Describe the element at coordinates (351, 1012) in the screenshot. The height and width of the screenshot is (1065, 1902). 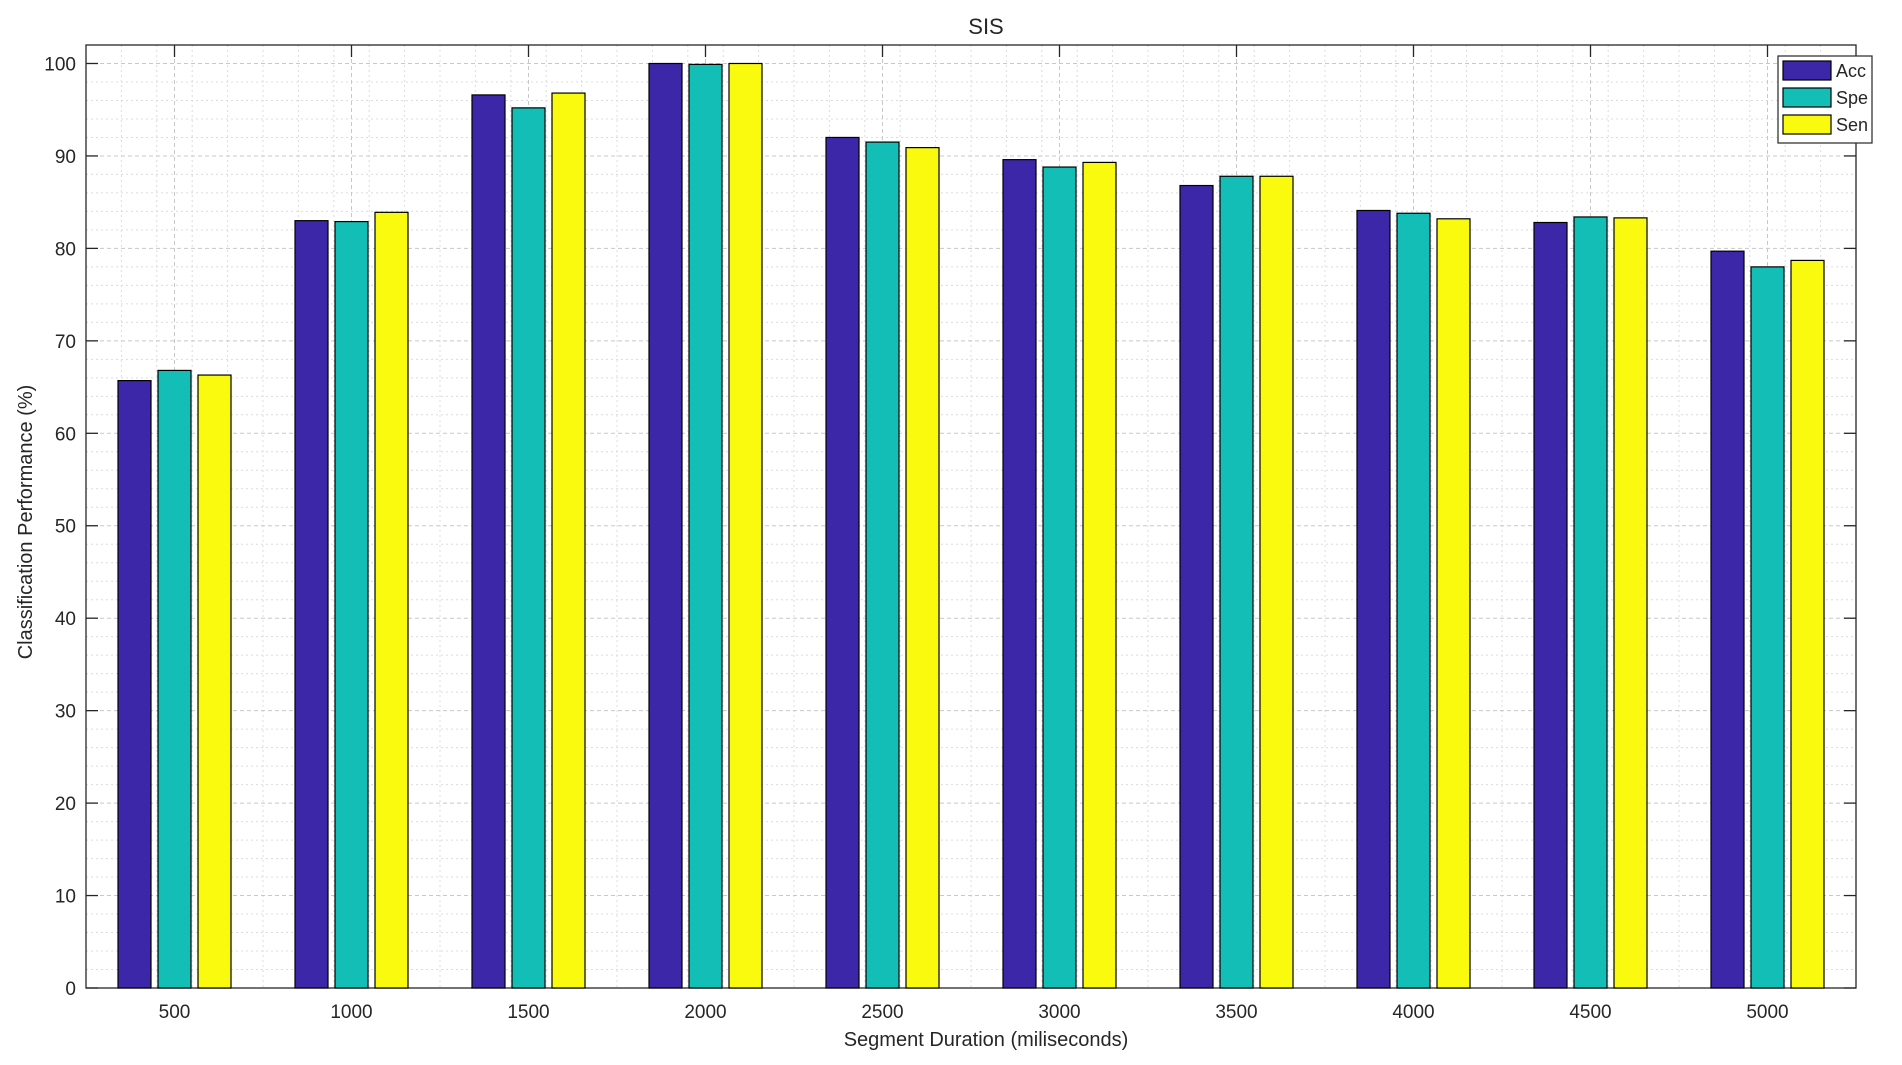
I see `x-tick-label: 1000` at that location.